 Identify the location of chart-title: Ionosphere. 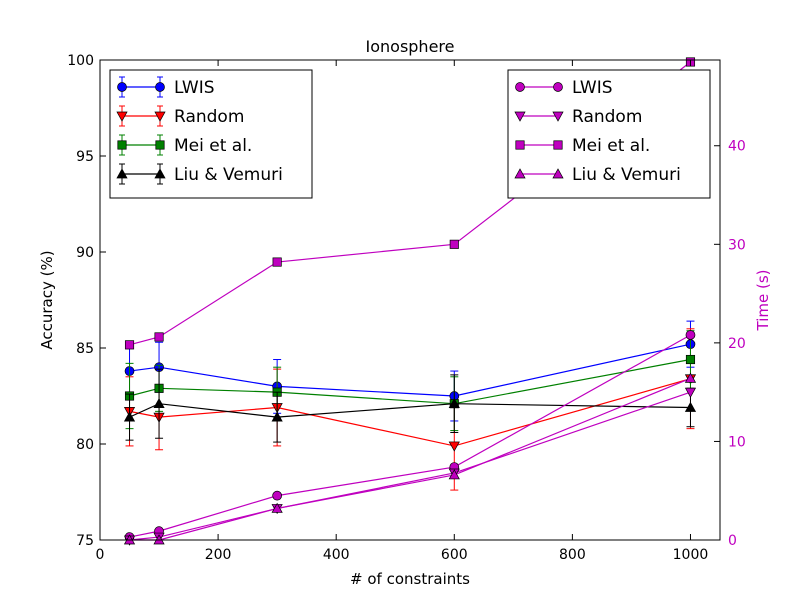
(410, 46).